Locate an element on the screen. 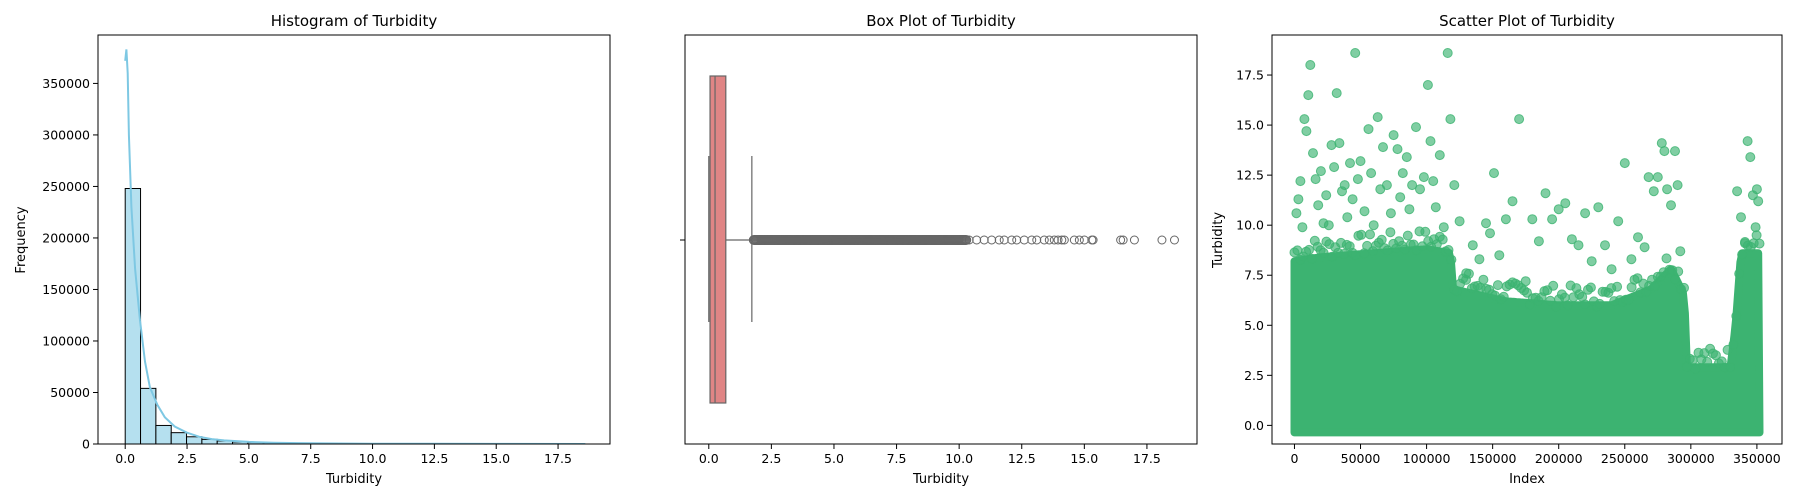  histogram-y-label: Frequency is located at coordinates (21, 239).